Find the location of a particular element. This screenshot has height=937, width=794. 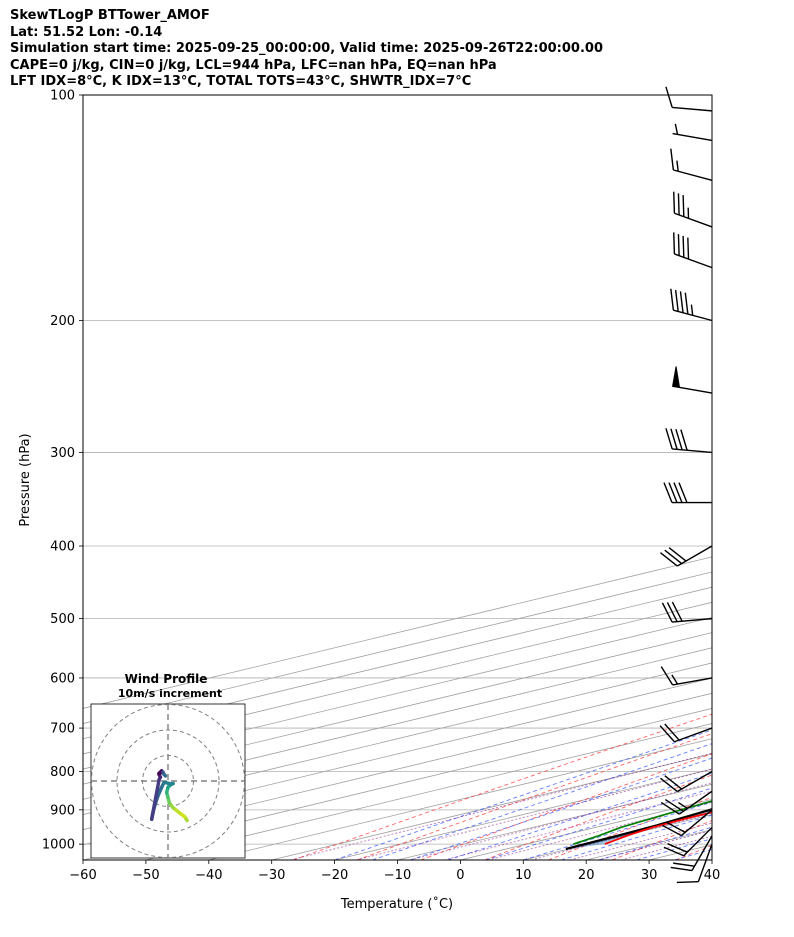

x-tick-label: −30 is located at coordinates (271, 875).